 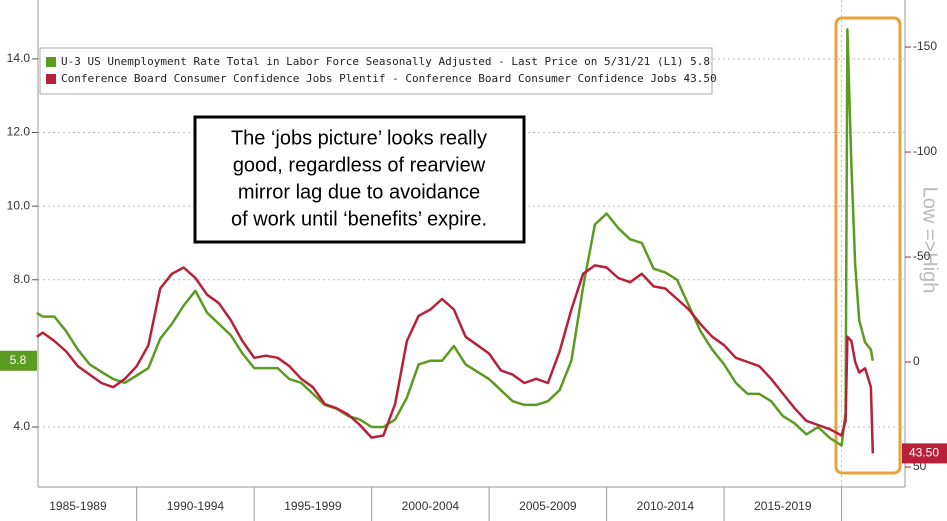 I want to click on legend, so click(x=376, y=71).